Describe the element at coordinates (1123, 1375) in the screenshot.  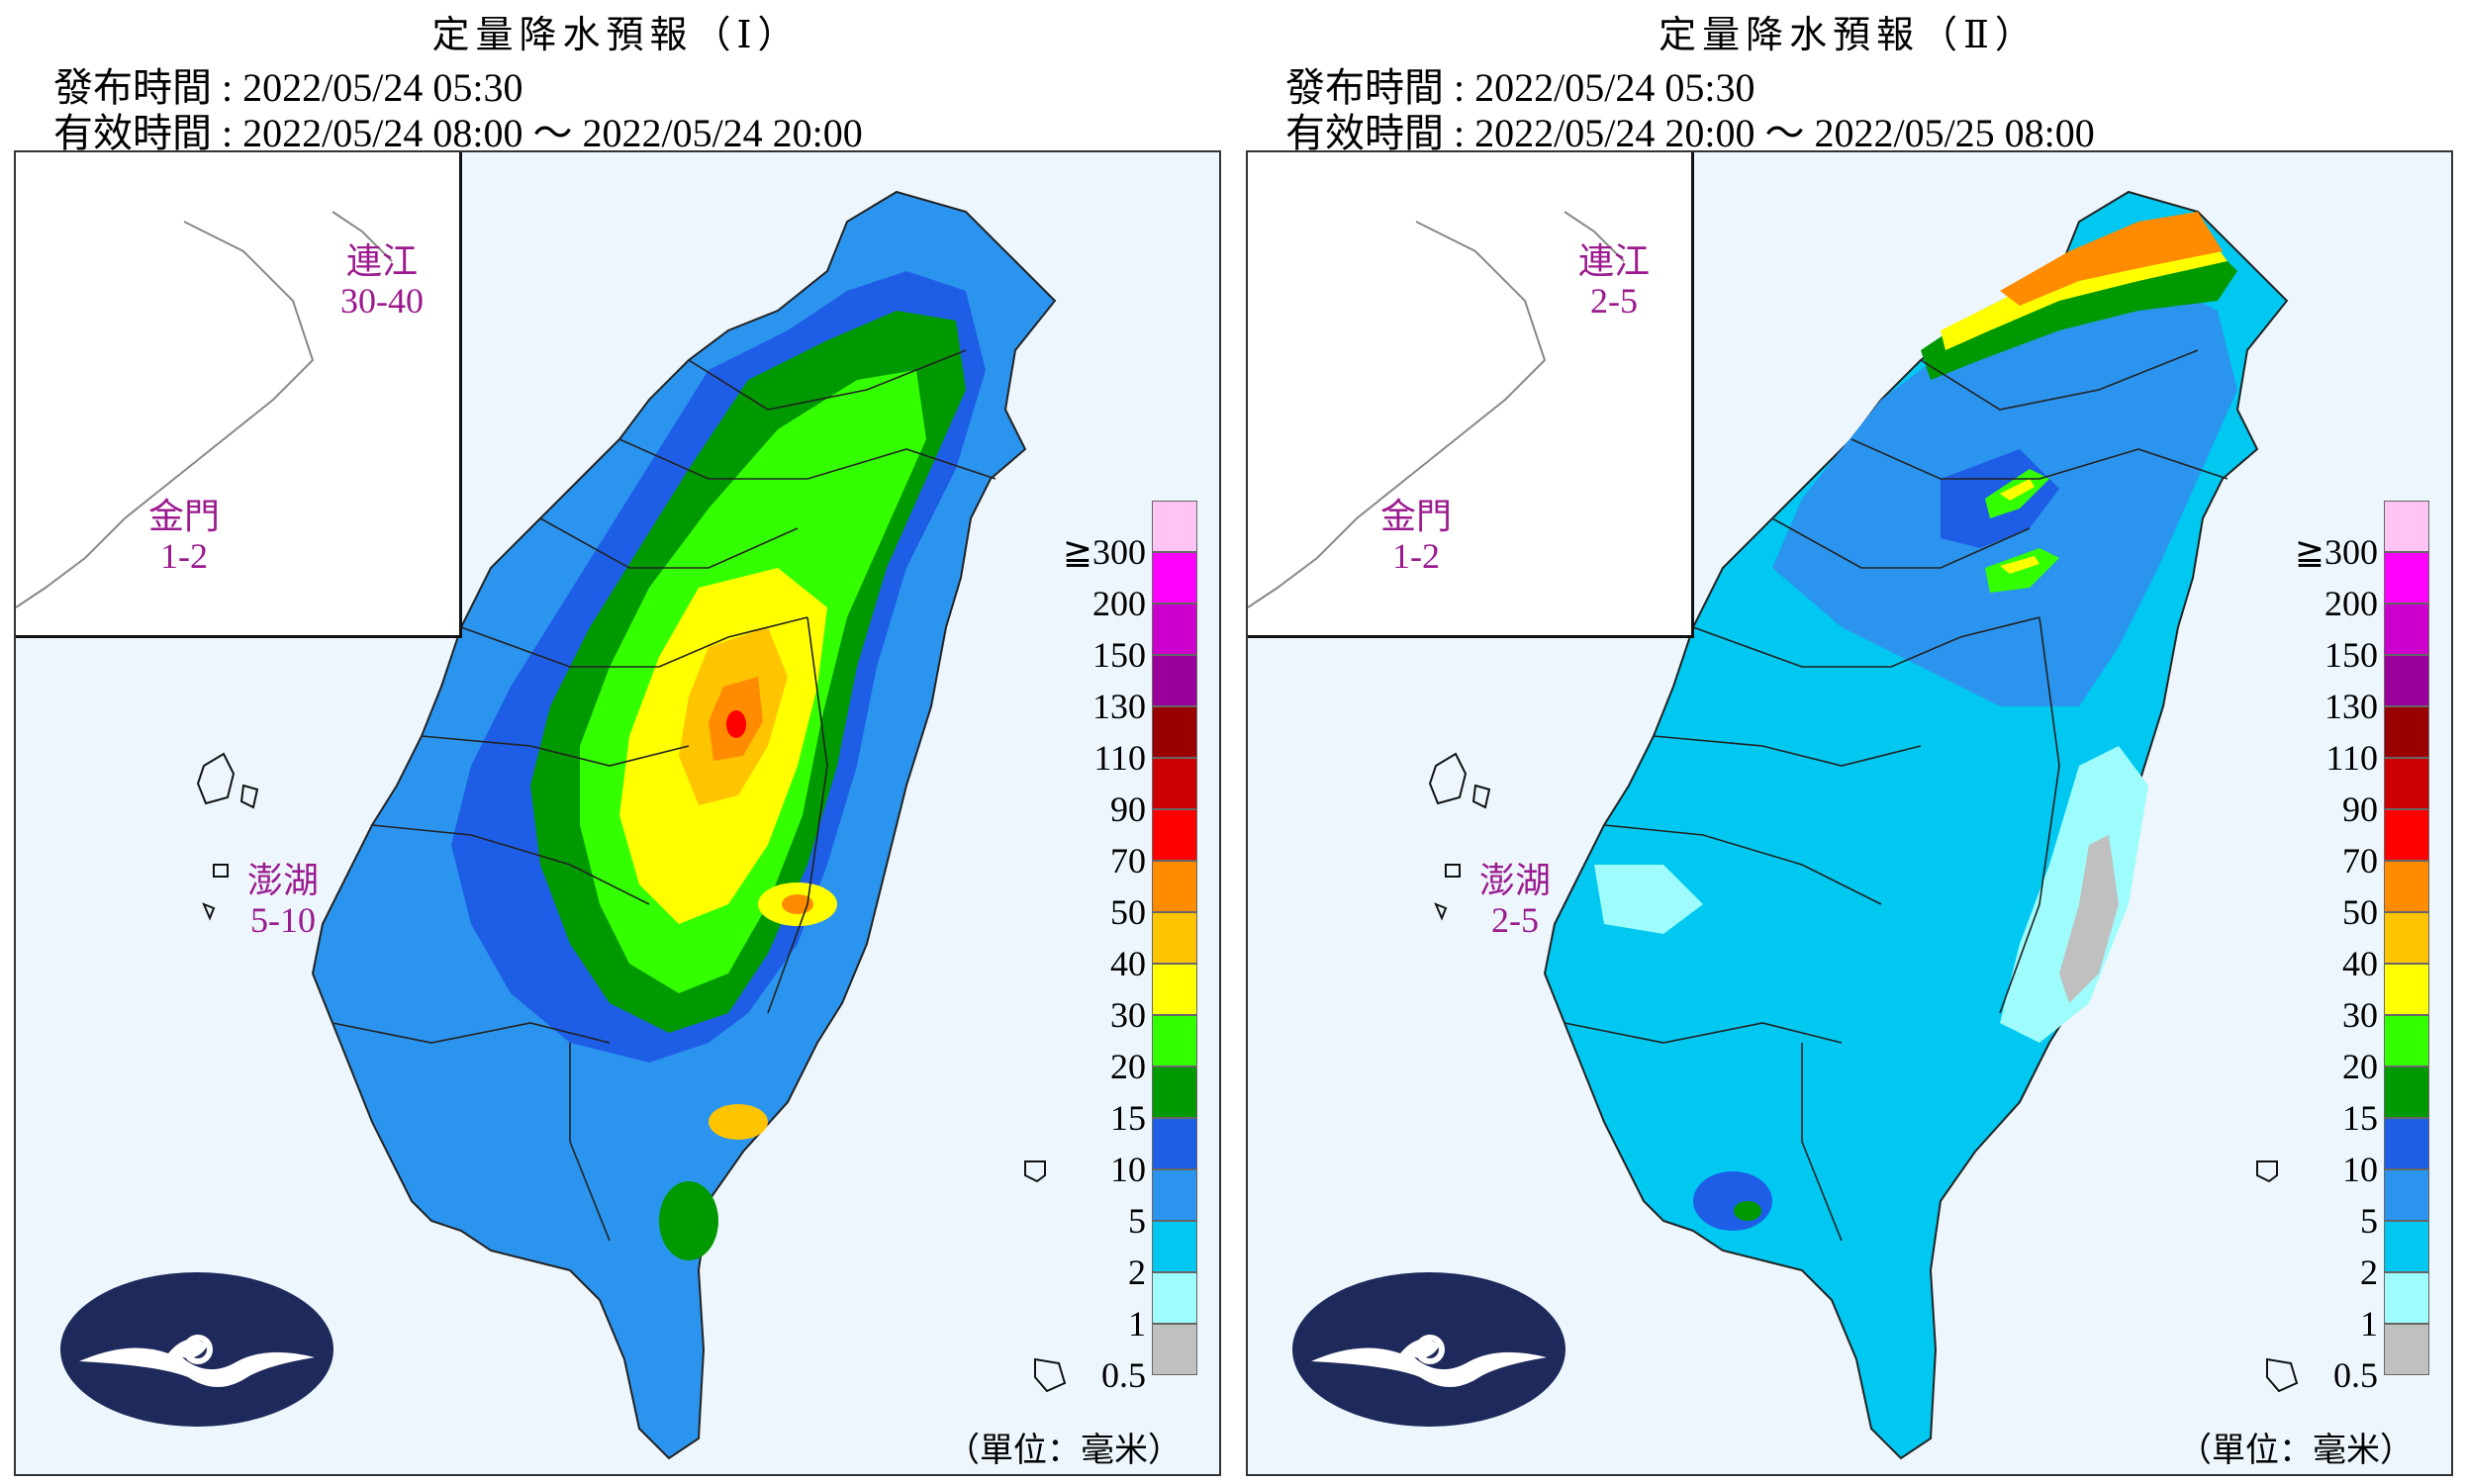
I see `legend-label: 0.5` at that location.